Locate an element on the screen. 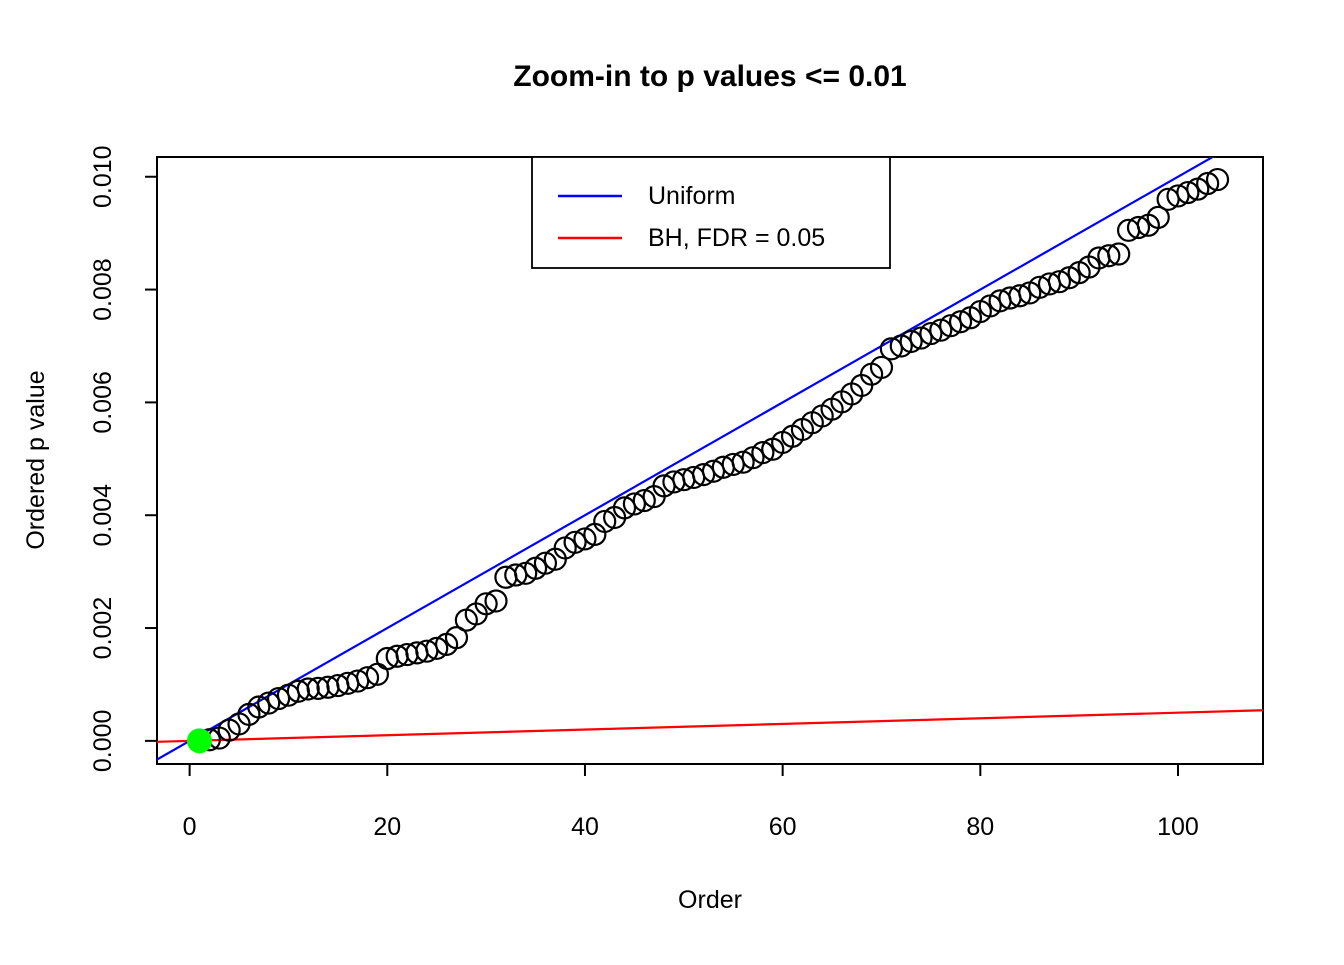 Image resolution: width=1344 pixels, height=965 pixels. y-tick-label: 0.010 is located at coordinates (103, 176).